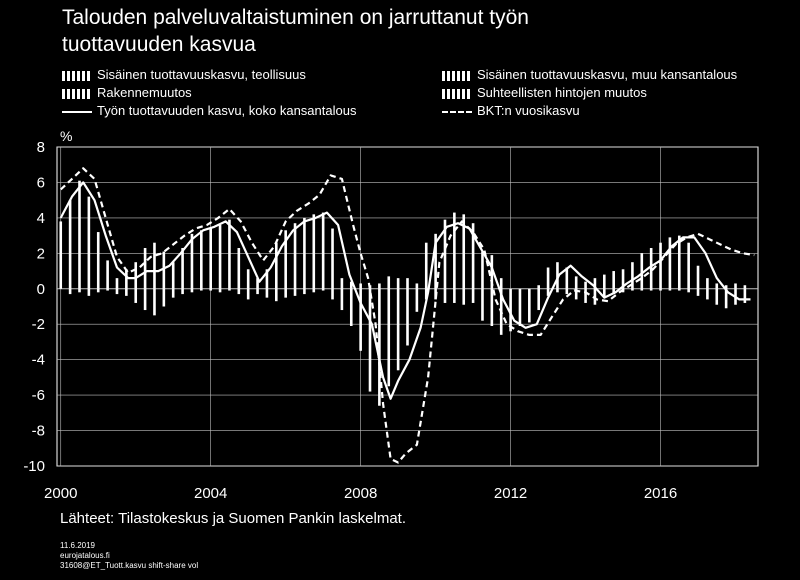 The image size is (800, 580). I want to click on legend-item-structural-change: Rakennemuutos, so click(127, 93).